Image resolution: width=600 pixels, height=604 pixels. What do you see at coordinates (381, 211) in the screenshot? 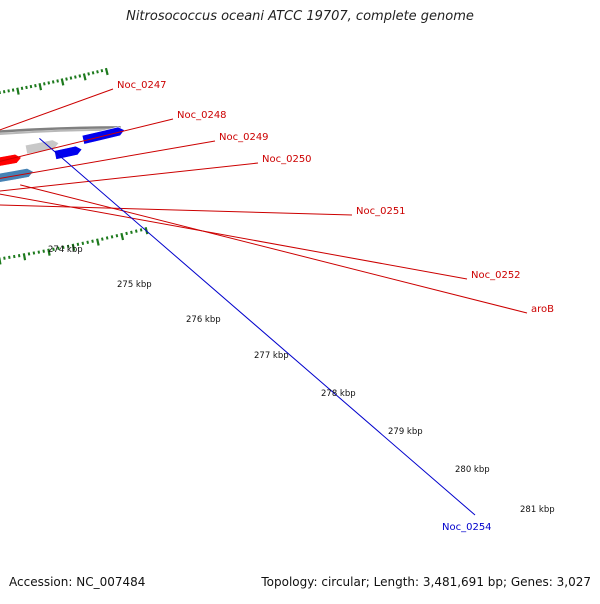
I see `gene-label: Noc_0251` at bounding box center [381, 211].